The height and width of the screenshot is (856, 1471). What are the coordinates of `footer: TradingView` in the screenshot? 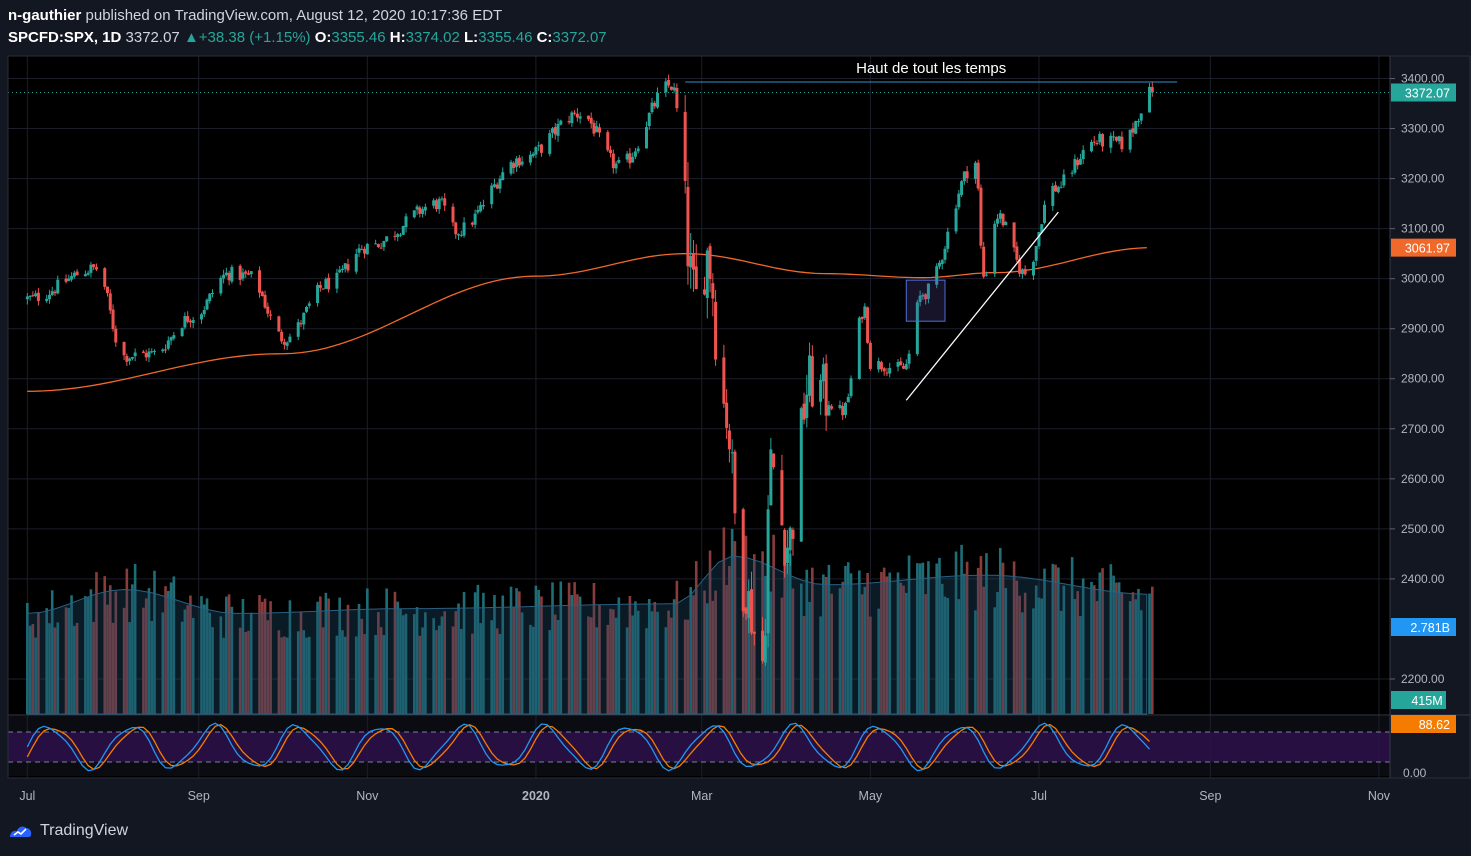 It's located at (68, 831).